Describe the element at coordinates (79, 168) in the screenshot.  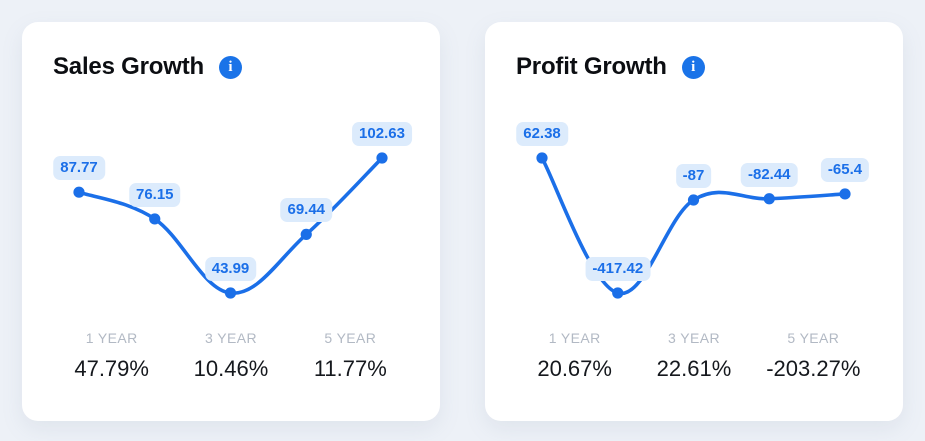
I see `point-label: 87.77` at that location.